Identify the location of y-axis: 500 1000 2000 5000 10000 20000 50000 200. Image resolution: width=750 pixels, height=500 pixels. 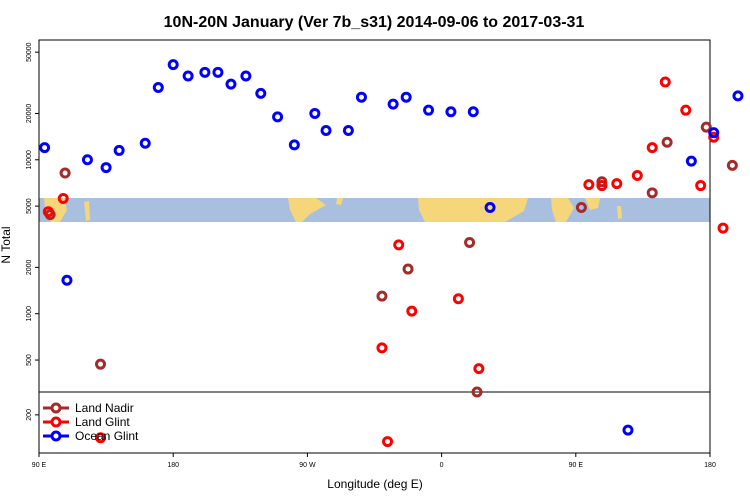
(32, 231).